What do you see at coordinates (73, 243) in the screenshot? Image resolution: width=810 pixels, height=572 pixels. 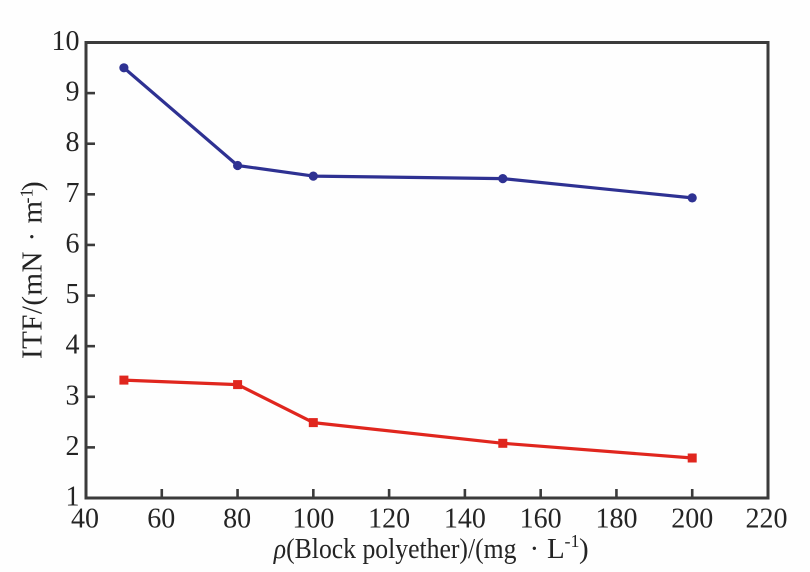 I see `svg-text: 6` at bounding box center [73, 243].